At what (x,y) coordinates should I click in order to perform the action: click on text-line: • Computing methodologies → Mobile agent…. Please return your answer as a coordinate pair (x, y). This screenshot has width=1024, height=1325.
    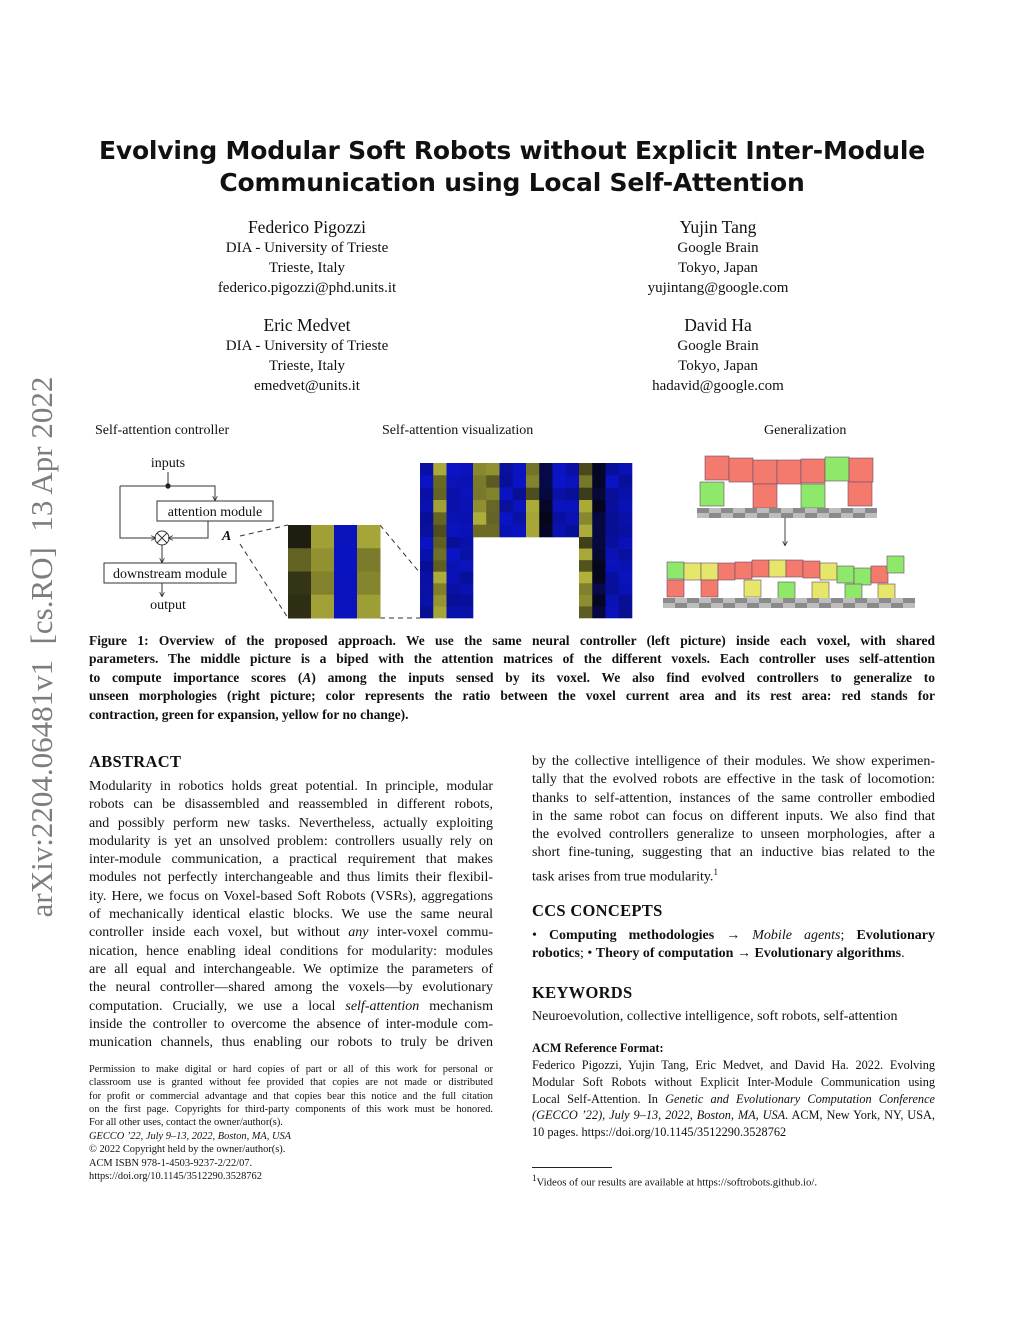
    Looking at the image, I should click on (733, 936).